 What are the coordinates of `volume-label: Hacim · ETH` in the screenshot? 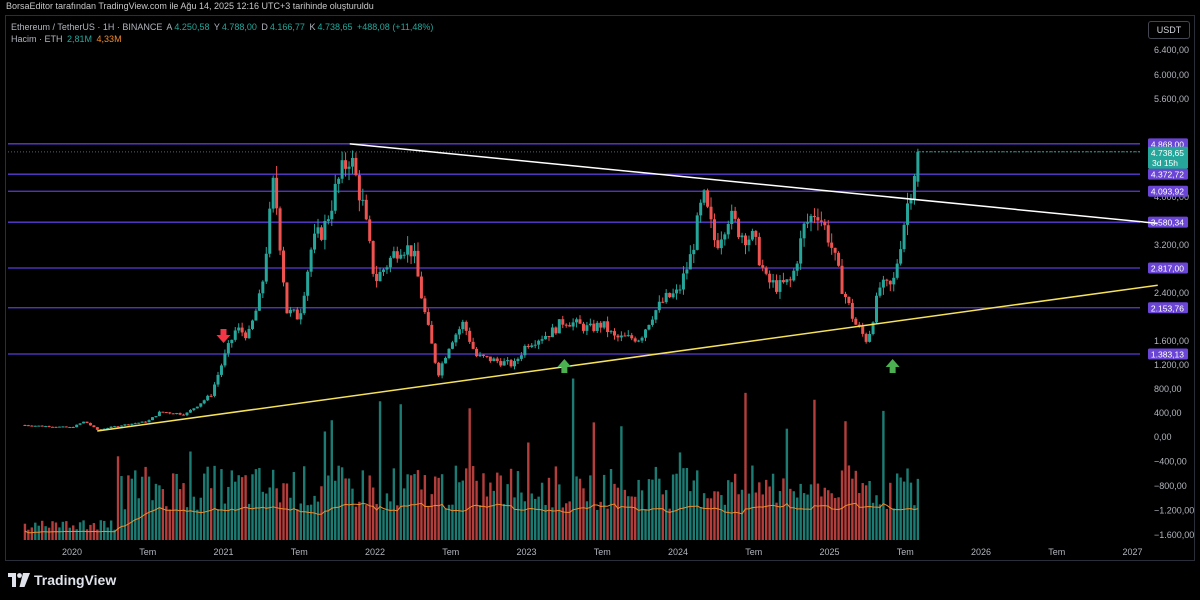 It's located at (37, 39).